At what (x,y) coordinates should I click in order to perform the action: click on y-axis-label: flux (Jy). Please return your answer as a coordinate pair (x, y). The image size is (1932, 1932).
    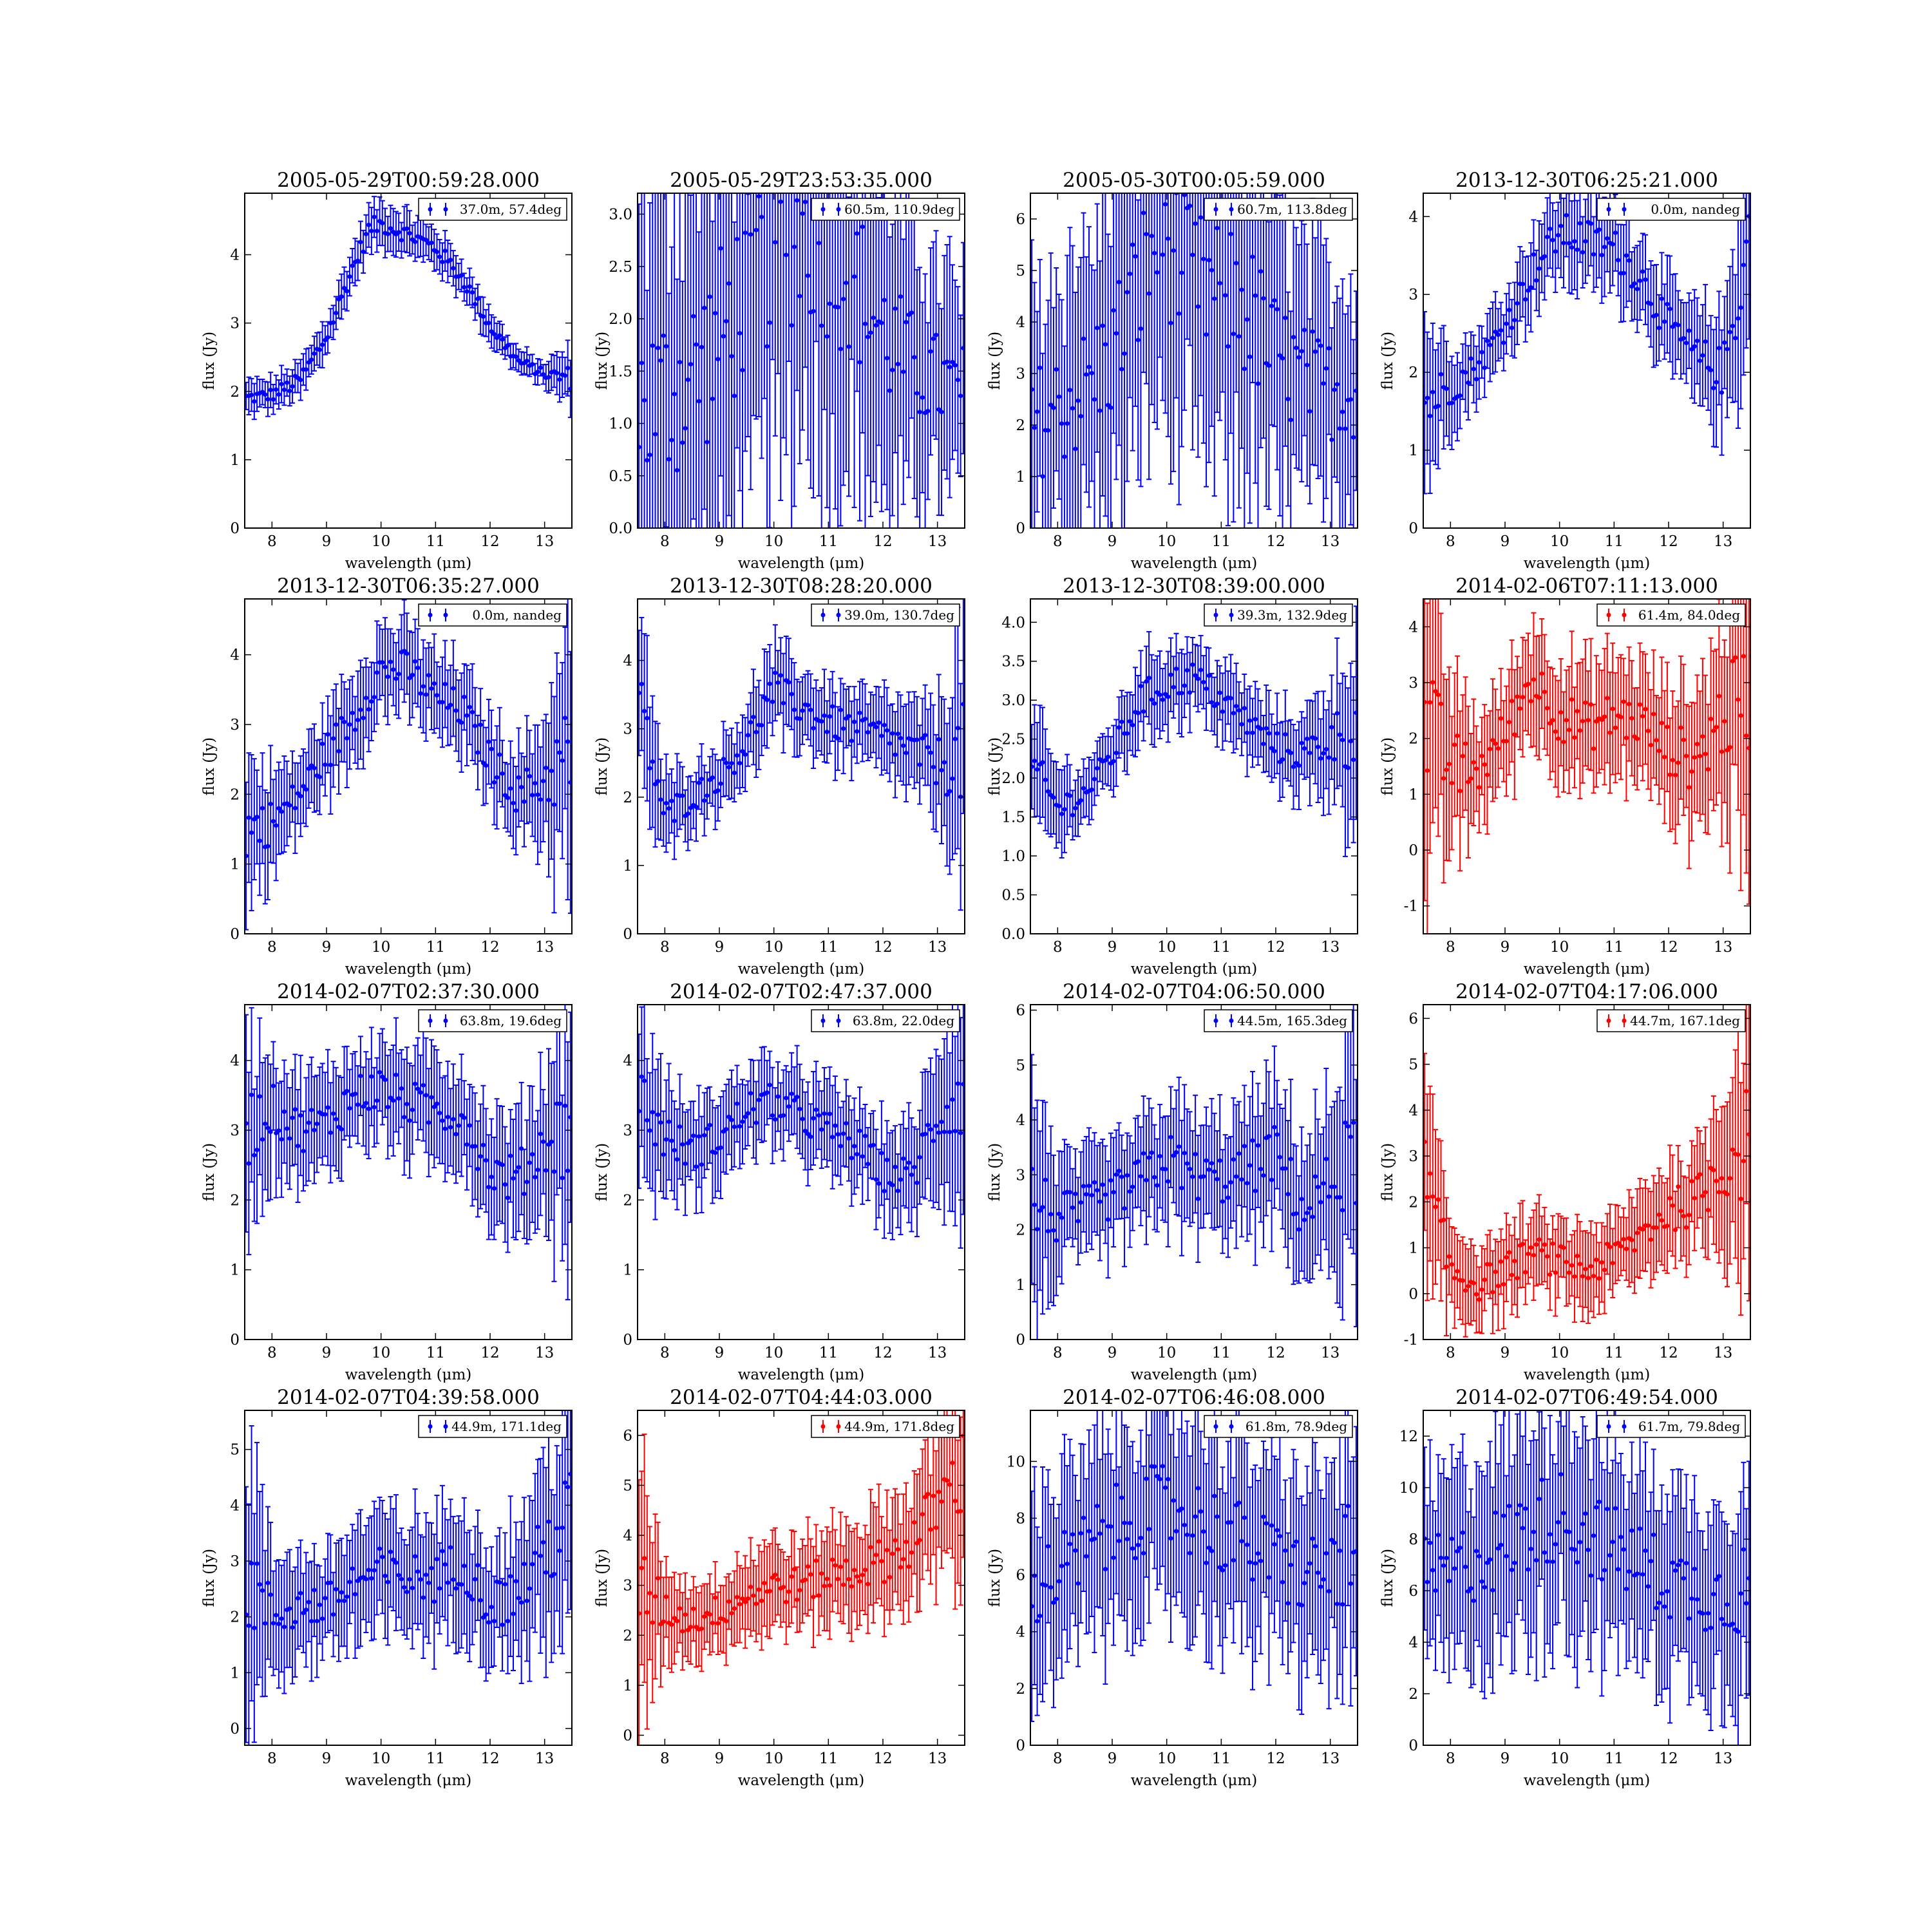
    Looking at the image, I should click on (209, 766).